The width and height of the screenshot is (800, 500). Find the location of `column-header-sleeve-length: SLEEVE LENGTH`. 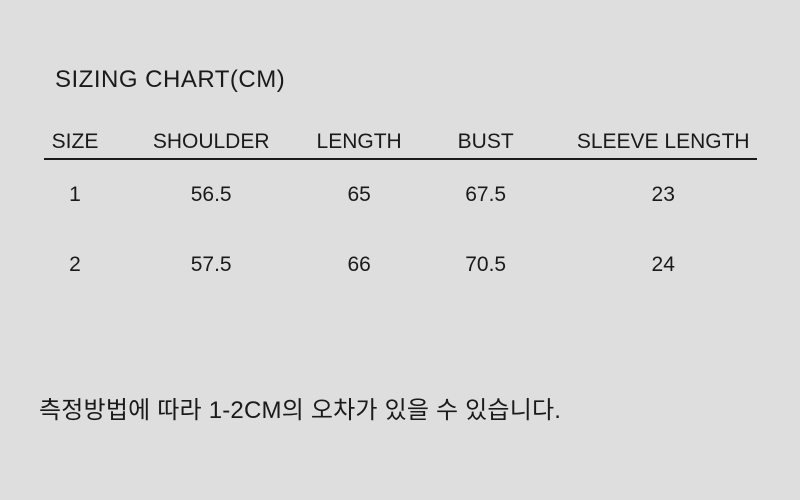

column-header-sleeve-length: SLEEVE LENGTH is located at coordinates (663, 143).